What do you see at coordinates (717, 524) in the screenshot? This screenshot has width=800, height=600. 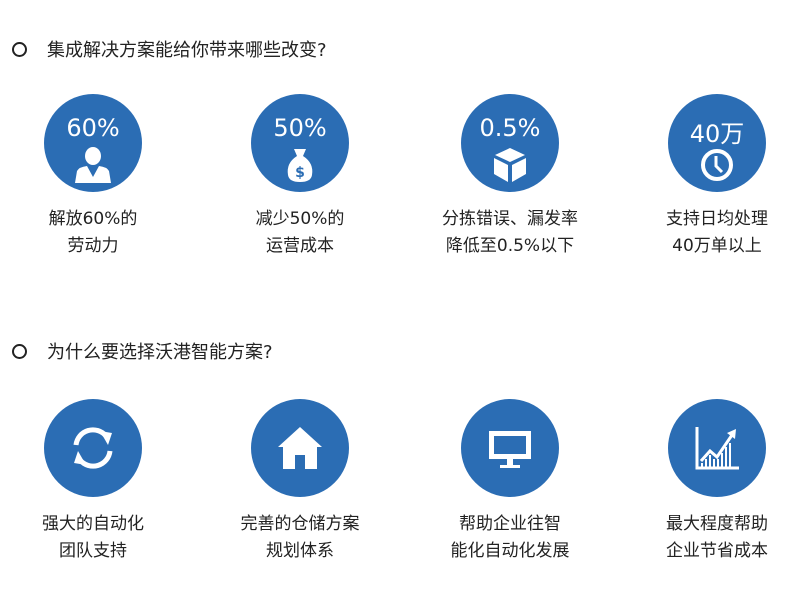 I see `reason-caption: 最大程度帮助` at bounding box center [717, 524].